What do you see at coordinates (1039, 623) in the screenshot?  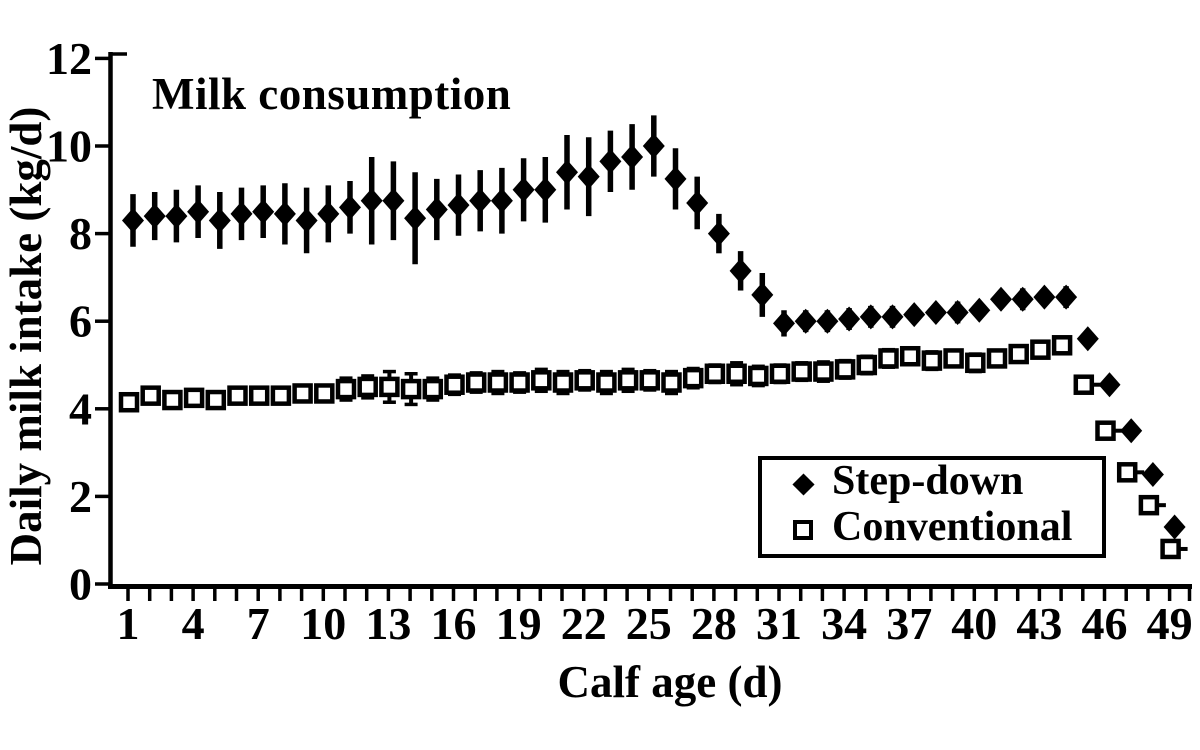 I see `x-tick-label: 43` at bounding box center [1039, 623].